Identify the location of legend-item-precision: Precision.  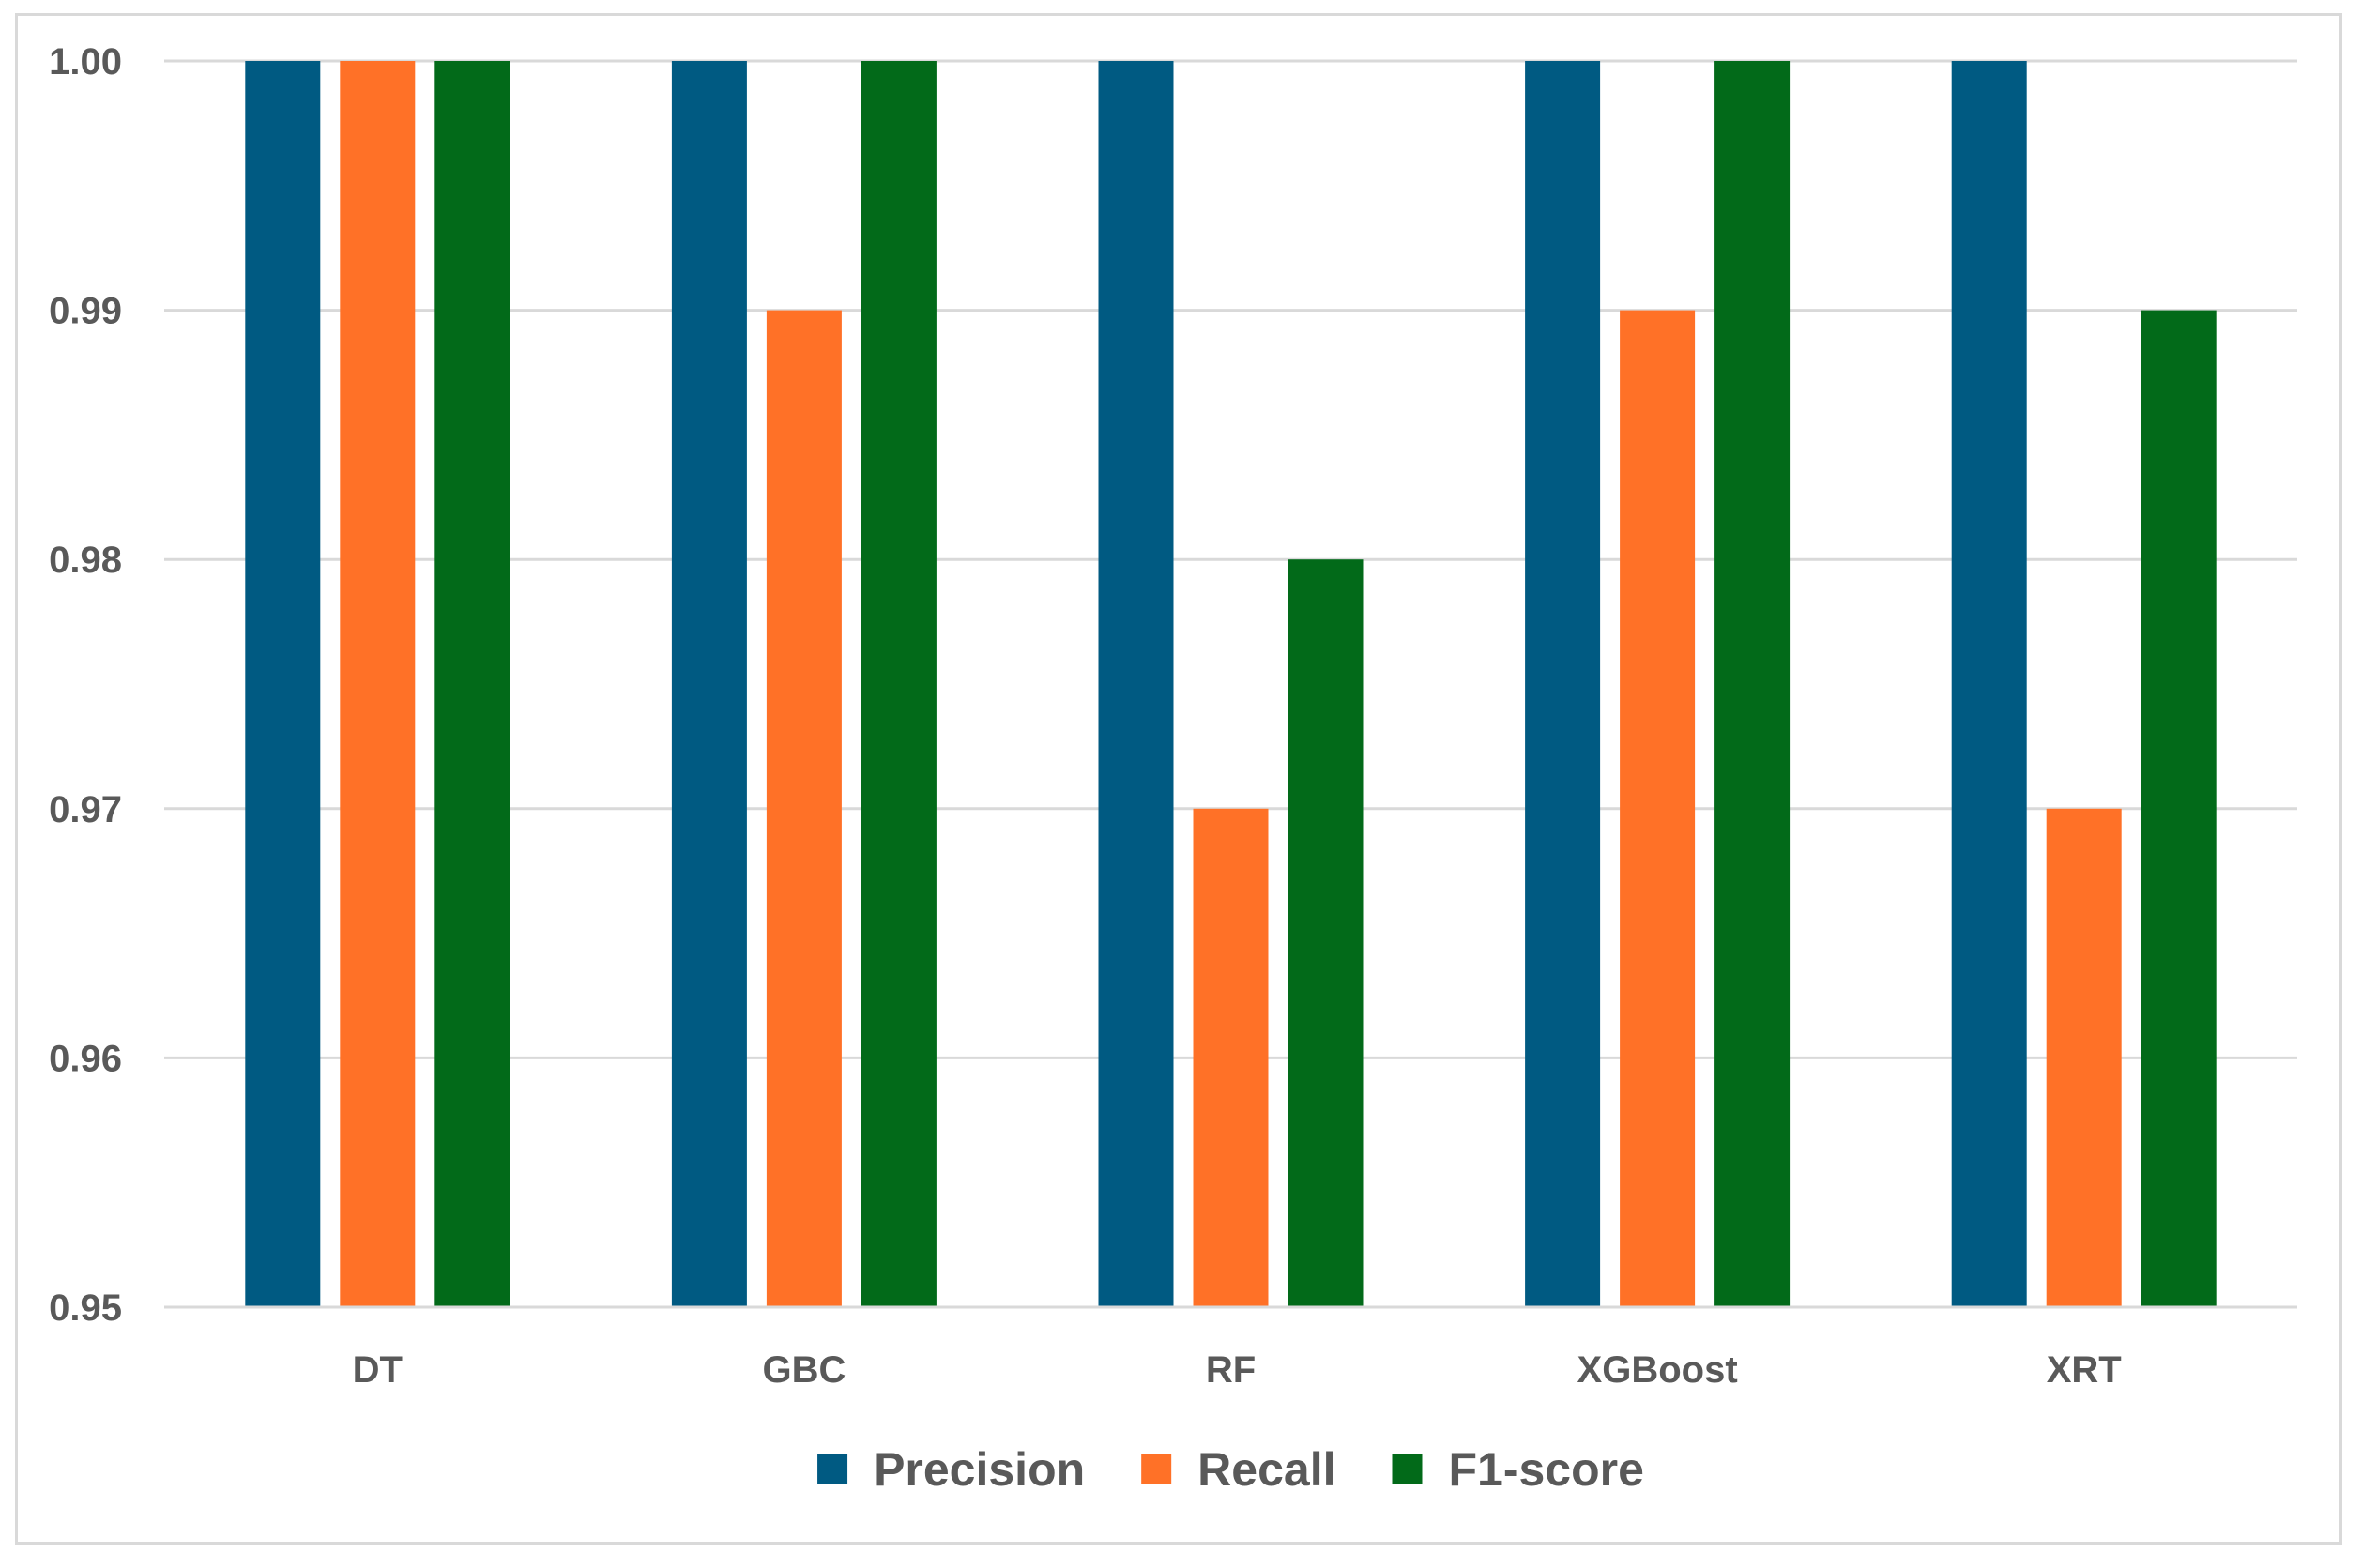
(951, 1469).